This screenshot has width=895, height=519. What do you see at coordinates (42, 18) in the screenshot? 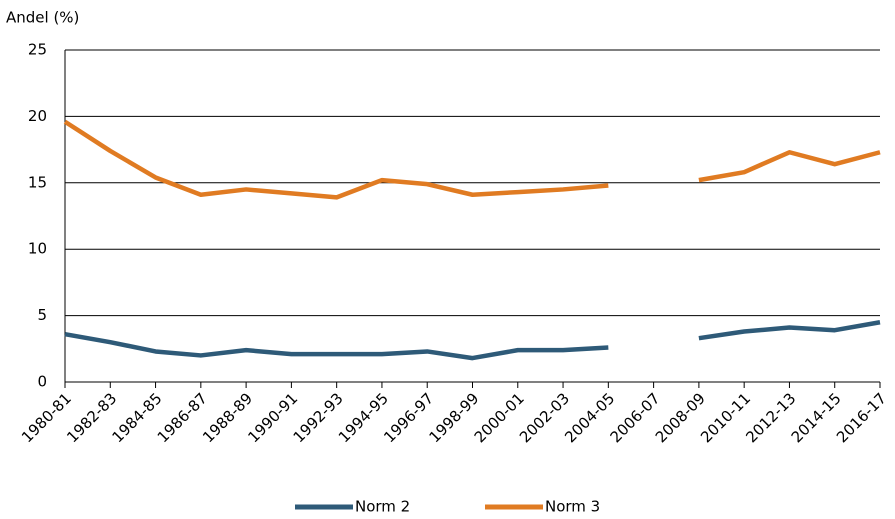
I see `y-axis-label: Andel (%)` at bounding box center [42, 18].